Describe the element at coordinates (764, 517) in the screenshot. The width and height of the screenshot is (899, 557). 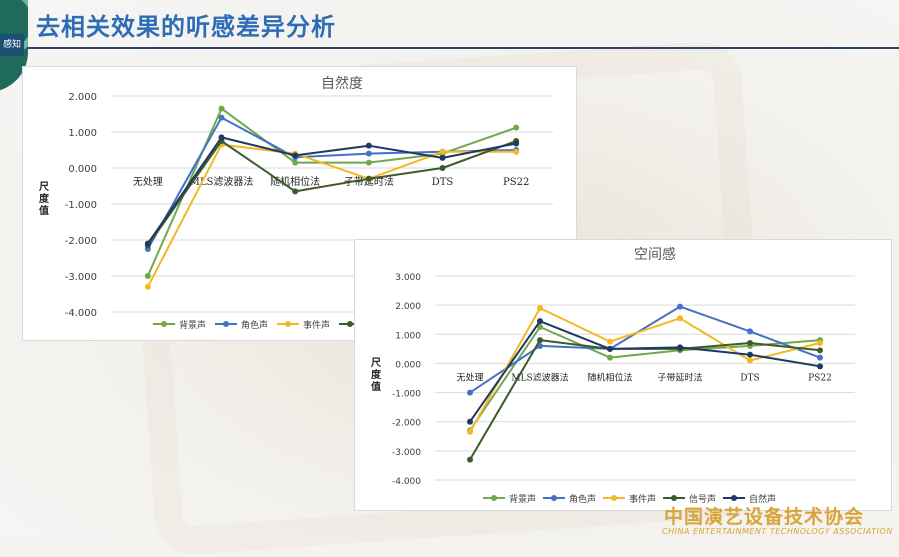
I see `footer-org-cn: 中国演艺设备技术协会` at that location.